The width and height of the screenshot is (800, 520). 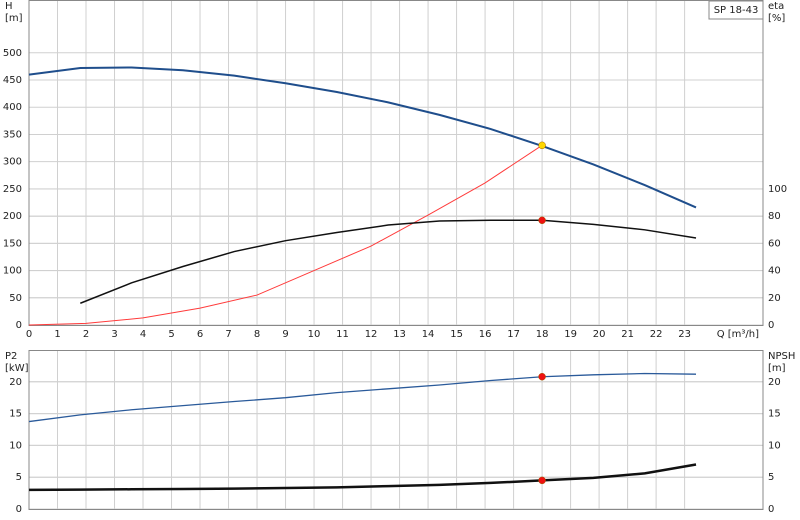 What do you see at coordinates (14, 18) in the screenshot?
I see `y-axis-unit: [m]` at bounding box center [14, 18].